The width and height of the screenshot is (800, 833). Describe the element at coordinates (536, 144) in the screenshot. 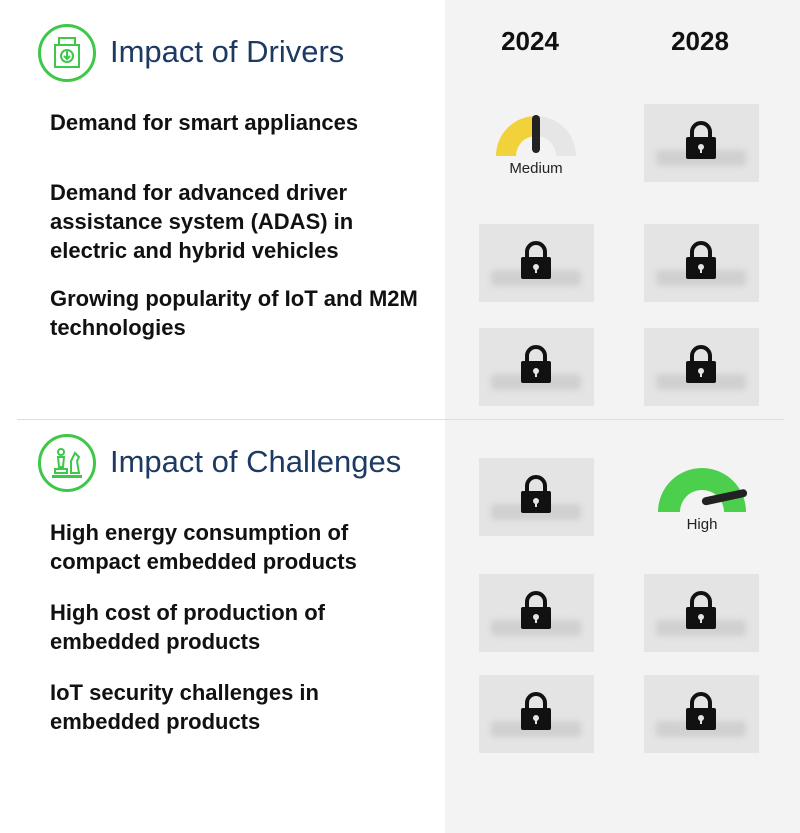

I see `gauge-medium: Medium` at that location.